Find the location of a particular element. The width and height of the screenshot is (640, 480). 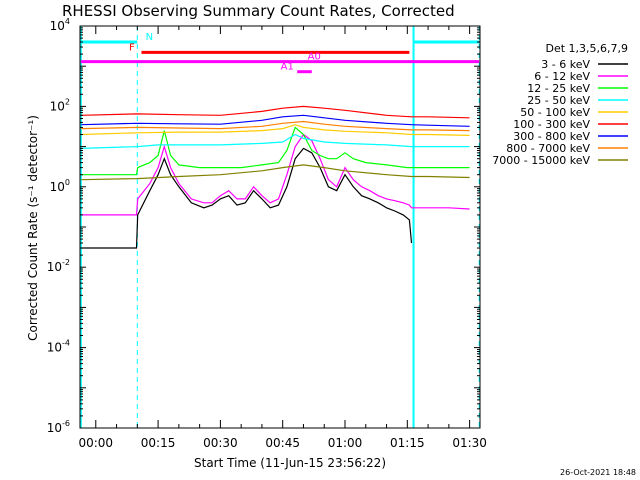

flag-label-f: F is located at coordinates (132, 47).